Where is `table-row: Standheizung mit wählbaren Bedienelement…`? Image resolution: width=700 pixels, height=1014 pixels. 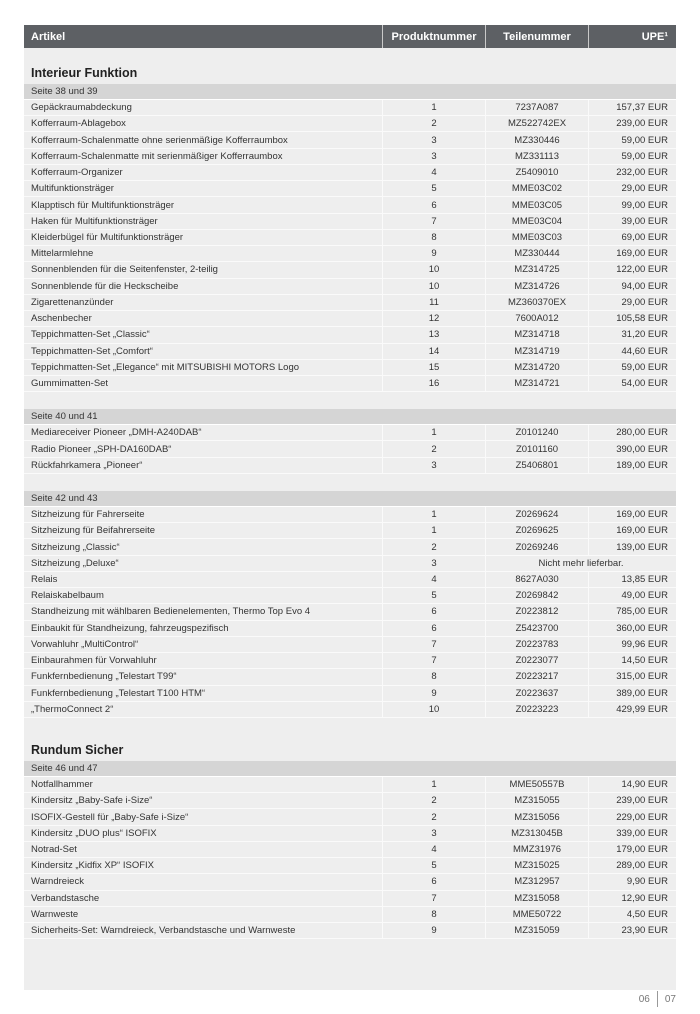 table-row: Standheizung mit wählbaren Bedienelement… is located at coordinates (350, 612).